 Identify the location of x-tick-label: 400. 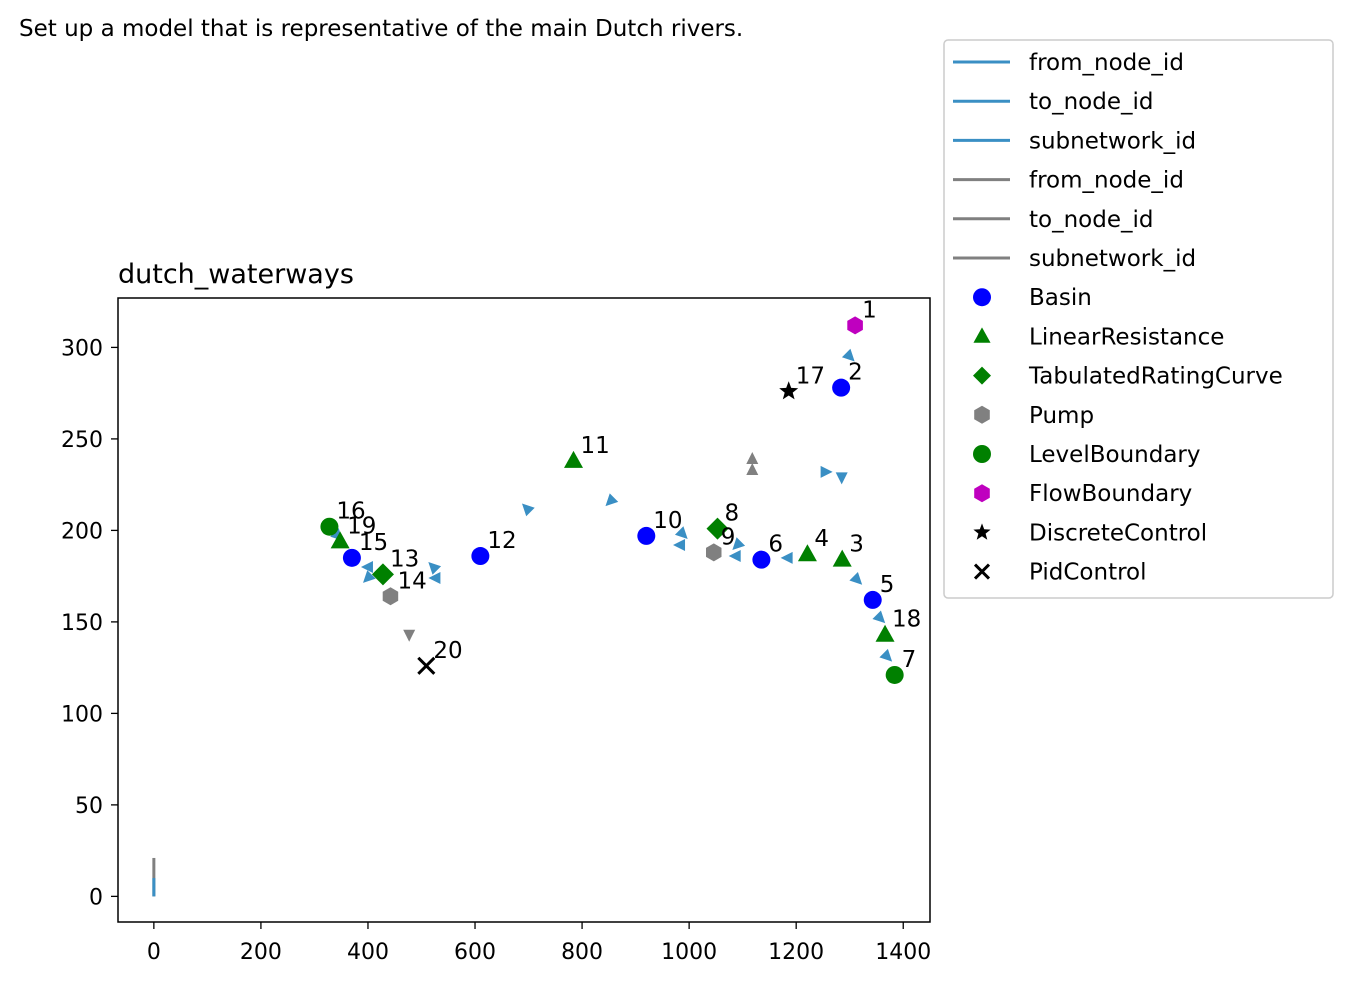
(368, 952).